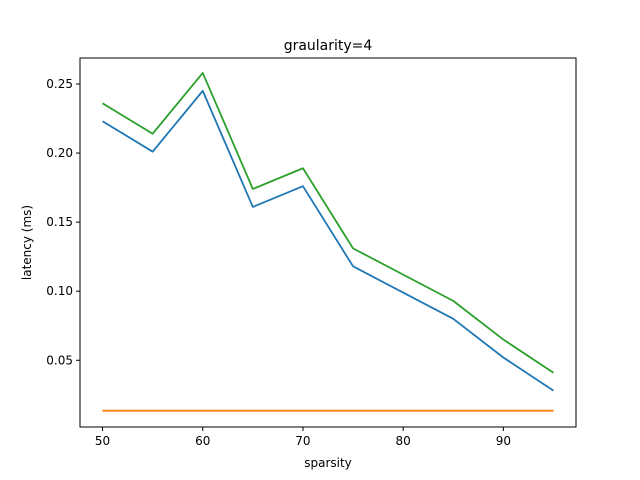 The width and height of the screenshot is (640, 480). I want to click on y-tick-label: 0.10, so click(59, 291).